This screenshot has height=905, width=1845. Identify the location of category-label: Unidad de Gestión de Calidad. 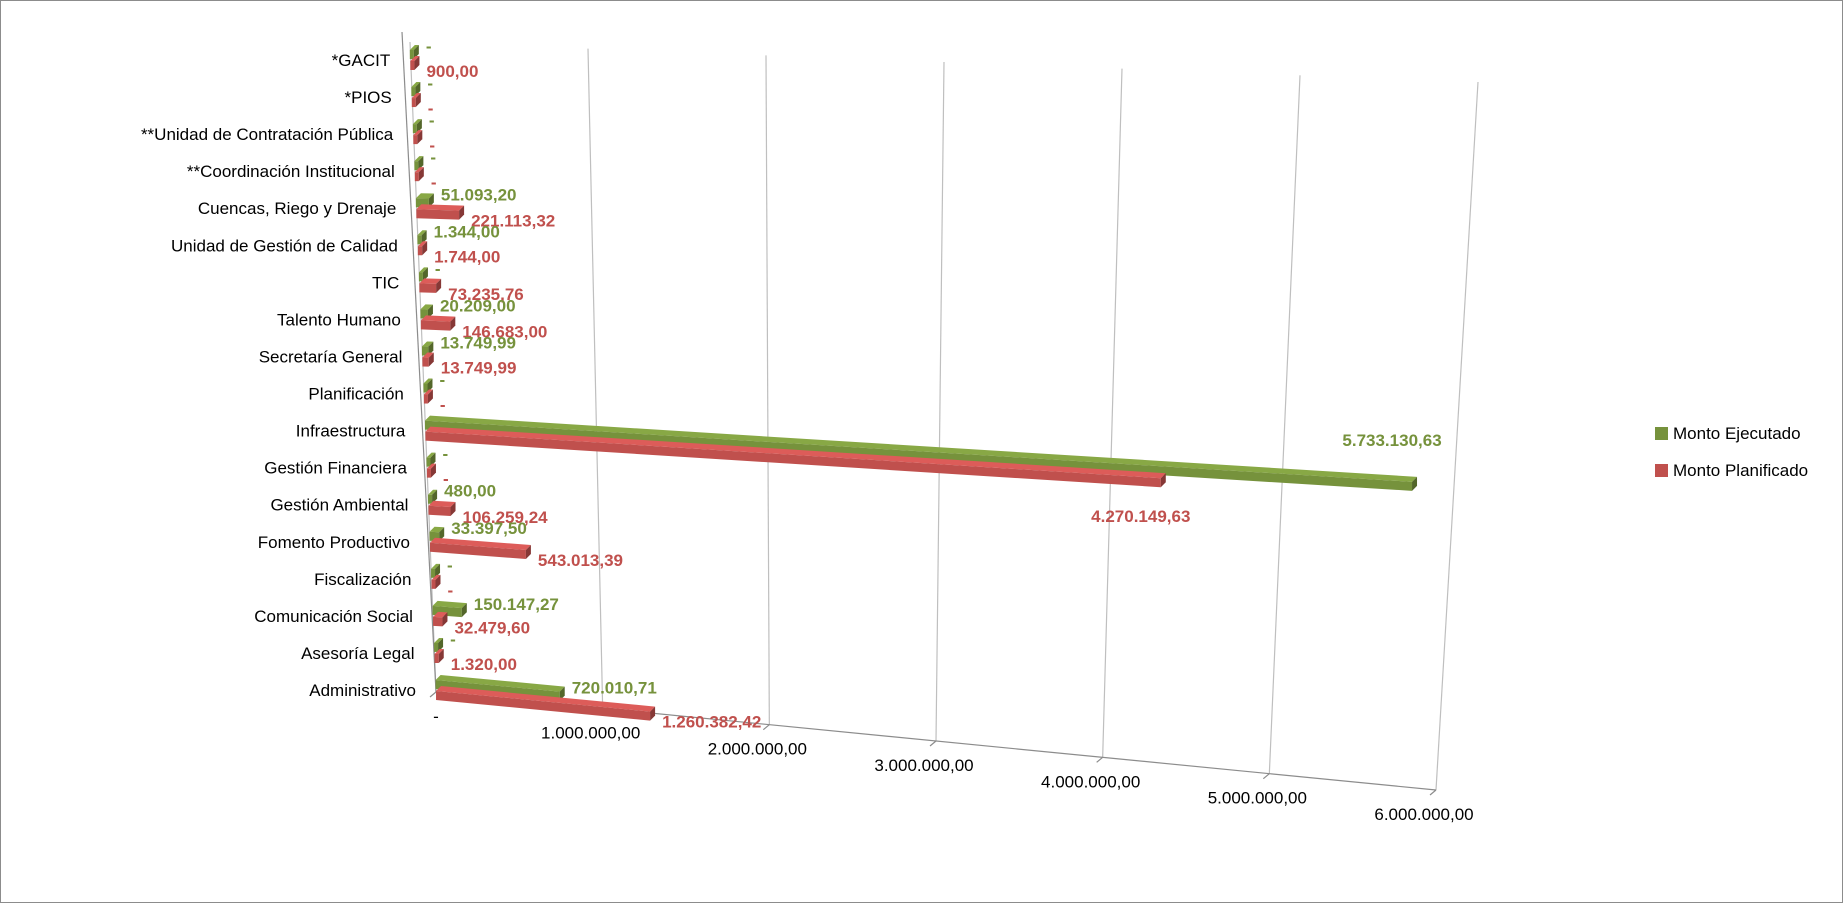
(284, 245).